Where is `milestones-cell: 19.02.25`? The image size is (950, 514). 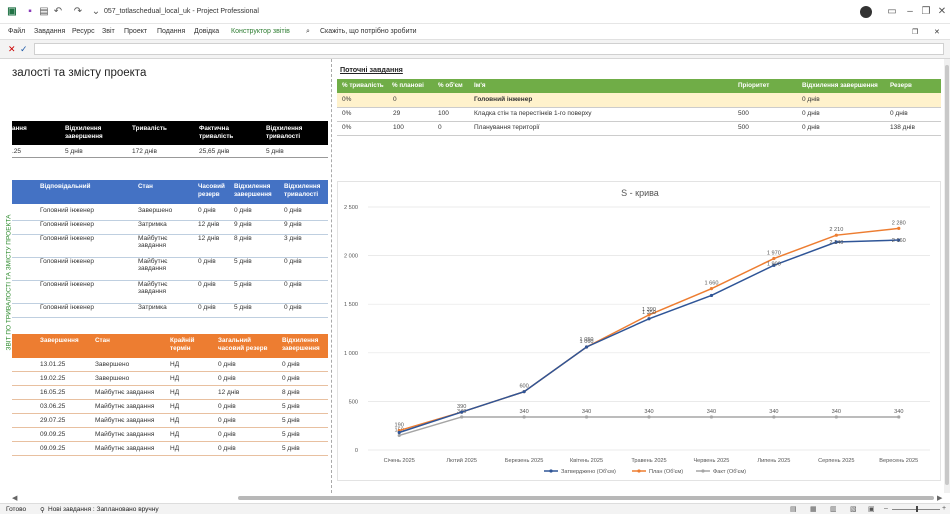
milestones-cell: 19.02.25 is located at coordinates (53, 378).